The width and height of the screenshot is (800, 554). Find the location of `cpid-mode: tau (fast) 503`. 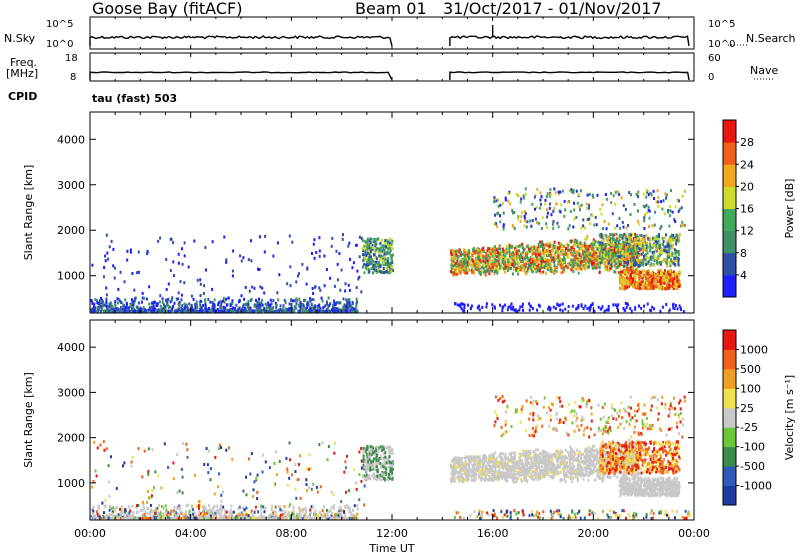

cpid-mode: tau (fast) 503 is located at coordinates (135, 98).